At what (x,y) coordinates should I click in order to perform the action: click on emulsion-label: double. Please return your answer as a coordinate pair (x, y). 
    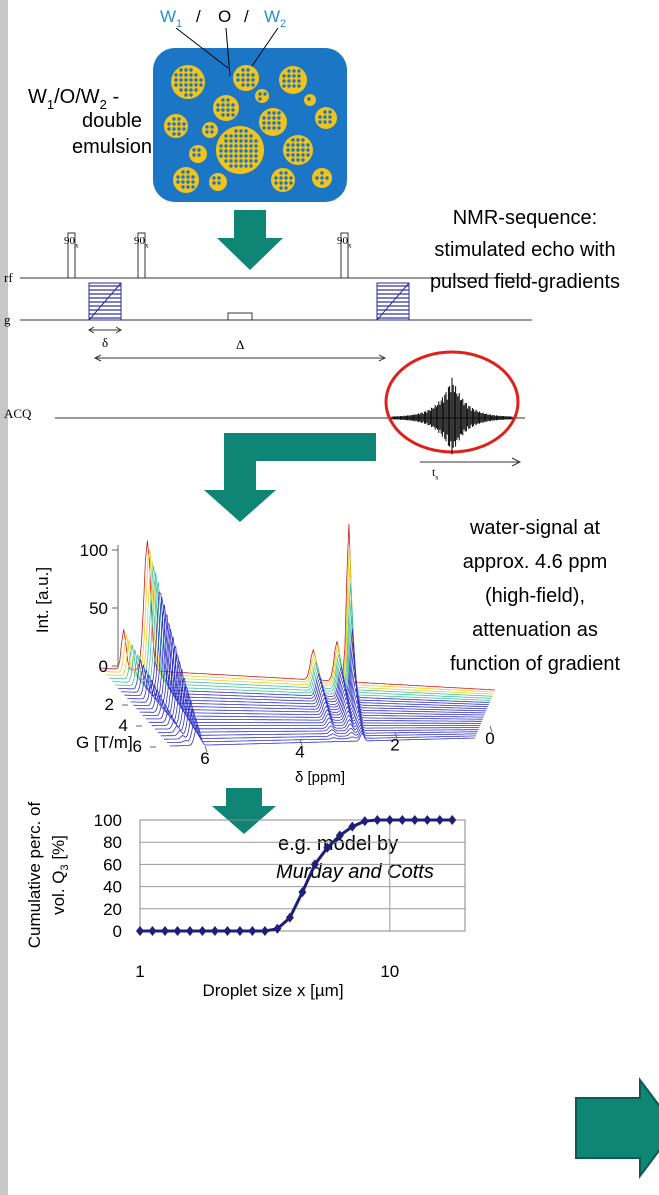
    Looking at the image, I should click on (112, 121).